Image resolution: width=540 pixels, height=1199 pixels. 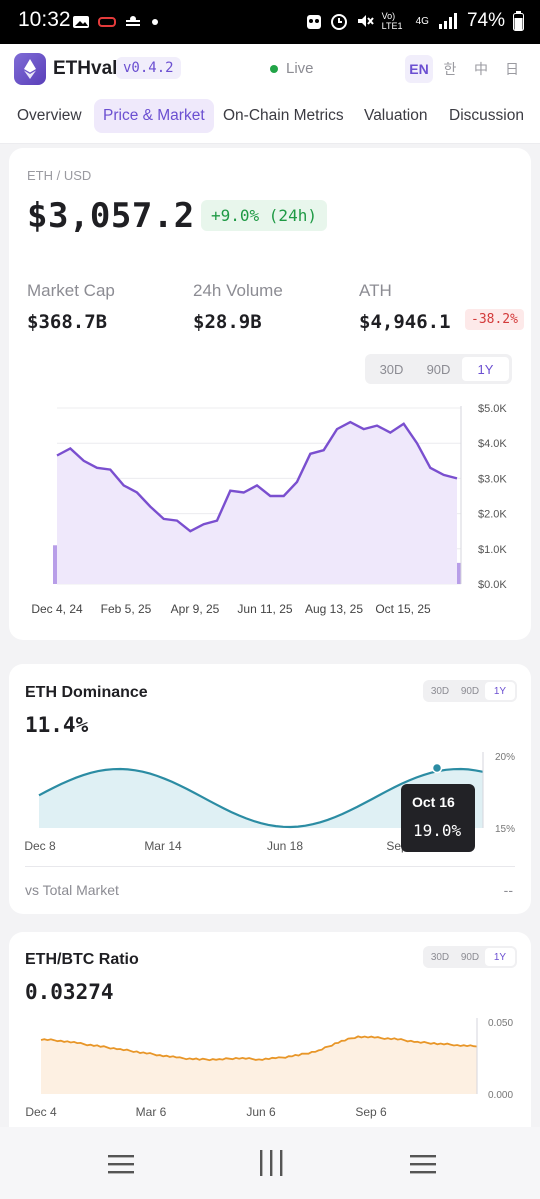 What do you see at coordinates (313, 22) in the screenshot?
I see `panda-icon` at bounding box center [313, 22].